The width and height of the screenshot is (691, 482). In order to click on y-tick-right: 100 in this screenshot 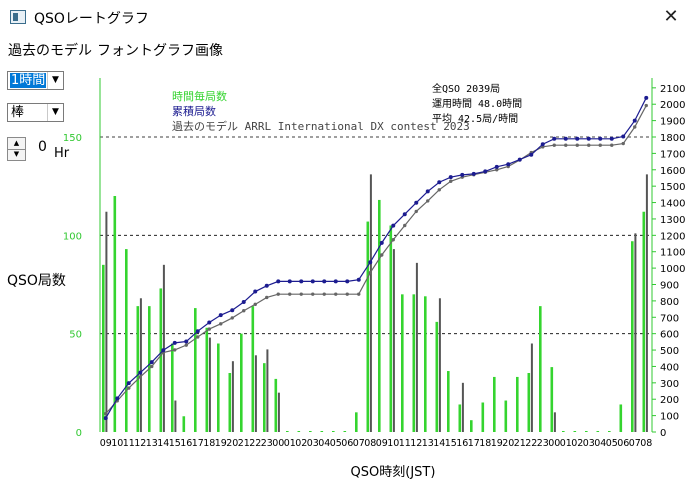, I will do `click(669, 417)`.